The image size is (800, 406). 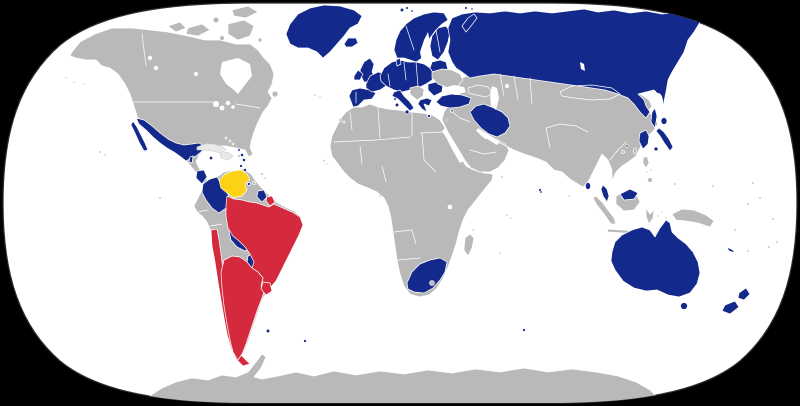 I want to click on japan-honshu, so click(x=664, y=139).